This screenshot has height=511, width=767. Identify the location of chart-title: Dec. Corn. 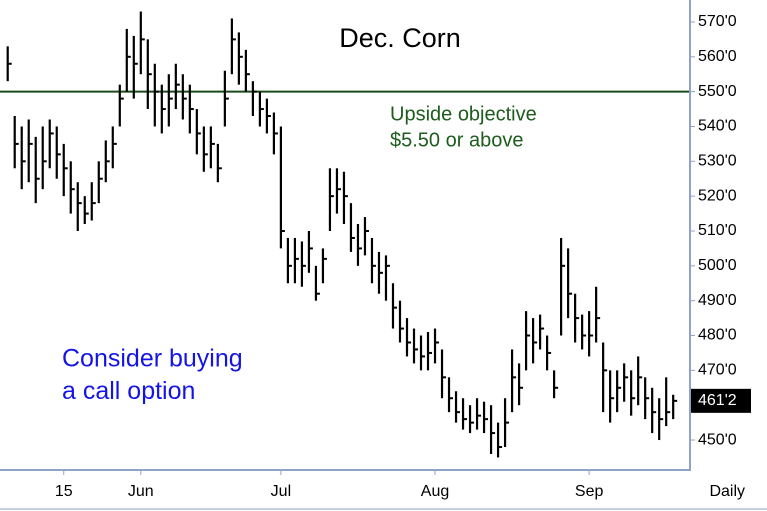
(400, 38).